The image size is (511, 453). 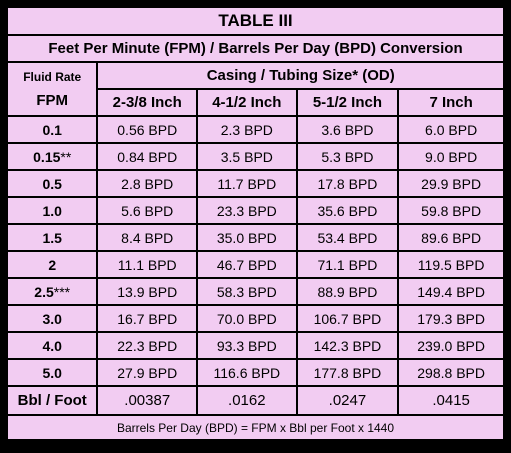 I want to click on size-header: 5-1/2 Inch, so click(x=347, y=102).